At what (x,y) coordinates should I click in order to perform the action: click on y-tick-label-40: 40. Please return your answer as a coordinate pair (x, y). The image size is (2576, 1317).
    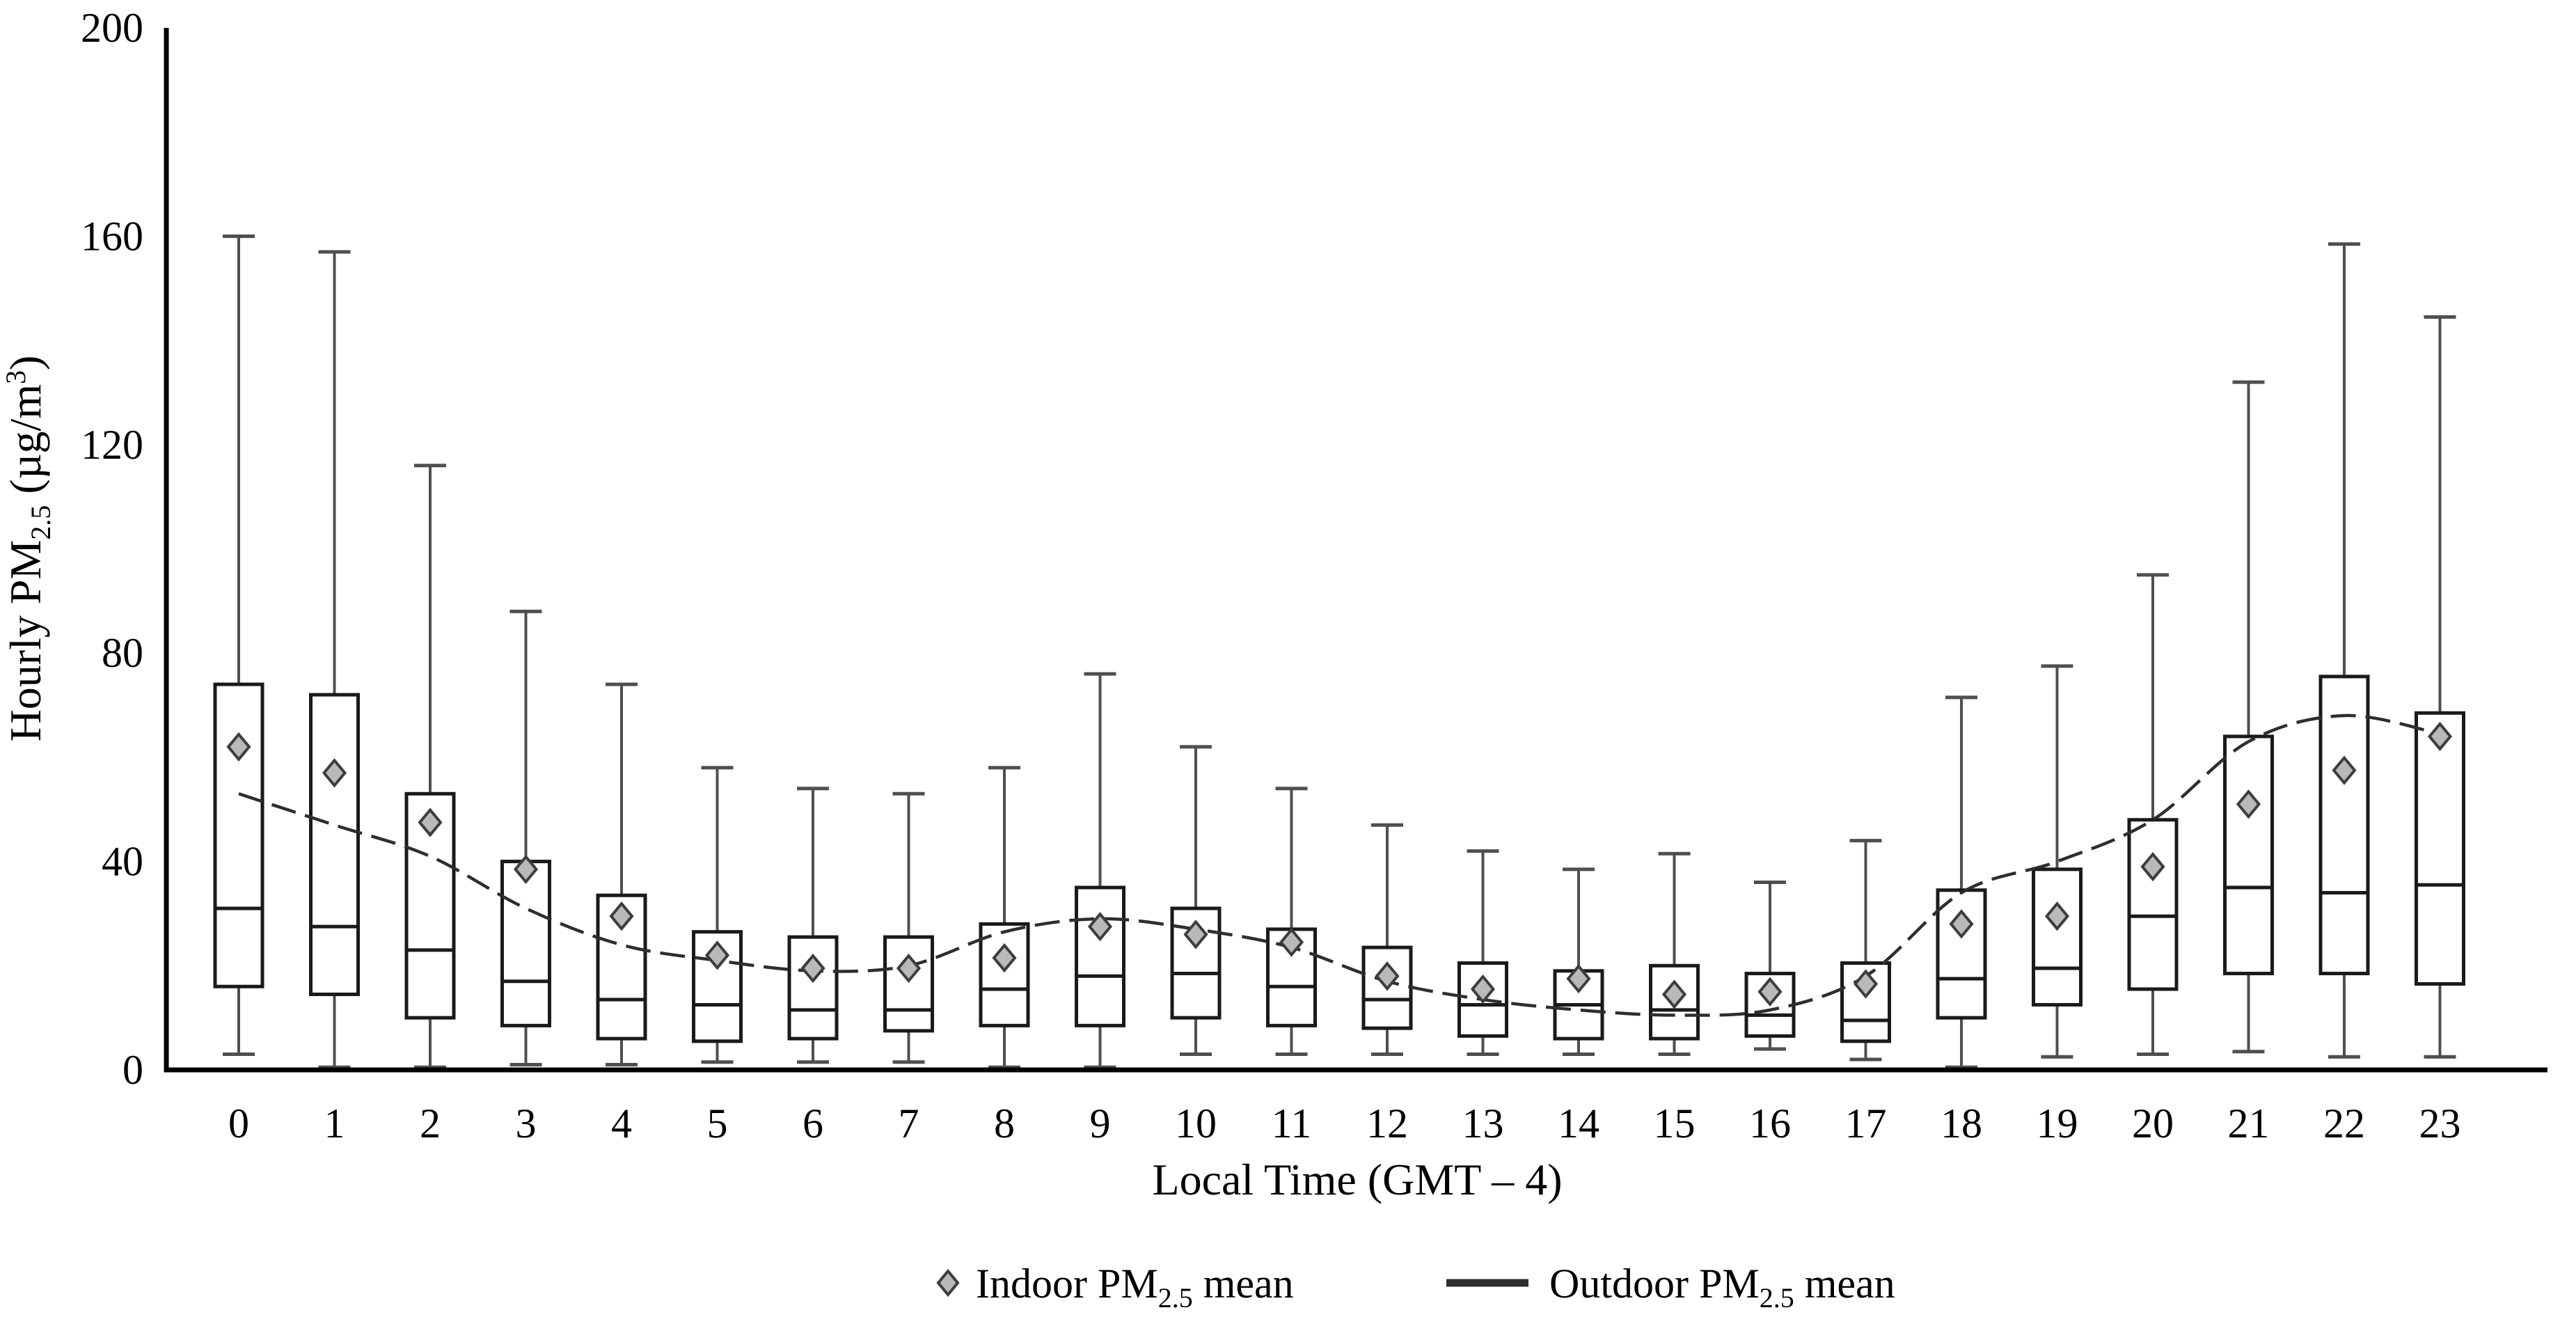
    Looking at the image, I should click on (122, 862).